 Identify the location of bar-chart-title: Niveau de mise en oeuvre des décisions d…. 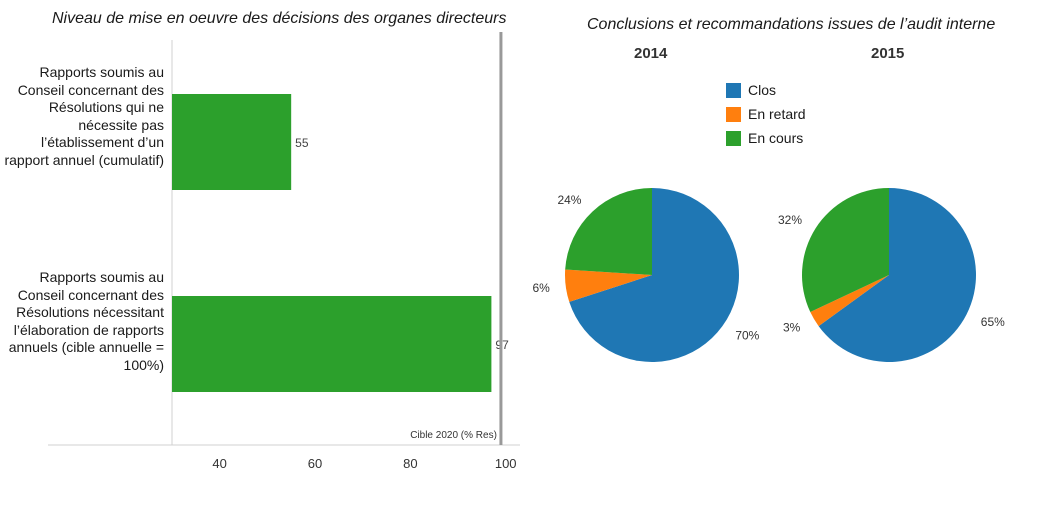
(279, 18).